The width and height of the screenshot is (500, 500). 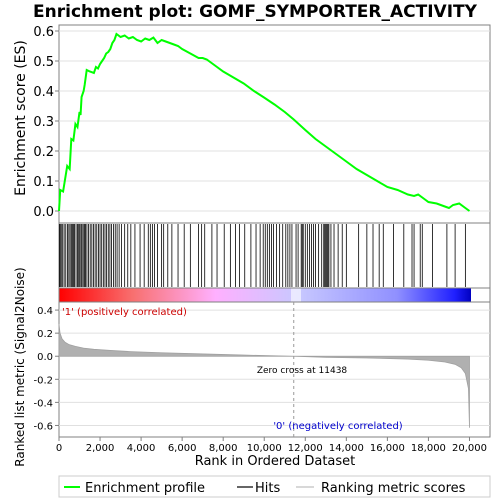 What do you see at coordinates (43, 62) in the screenshot?
I see `es-y-tick-label: 0.5` at bounding box center [43, 62].